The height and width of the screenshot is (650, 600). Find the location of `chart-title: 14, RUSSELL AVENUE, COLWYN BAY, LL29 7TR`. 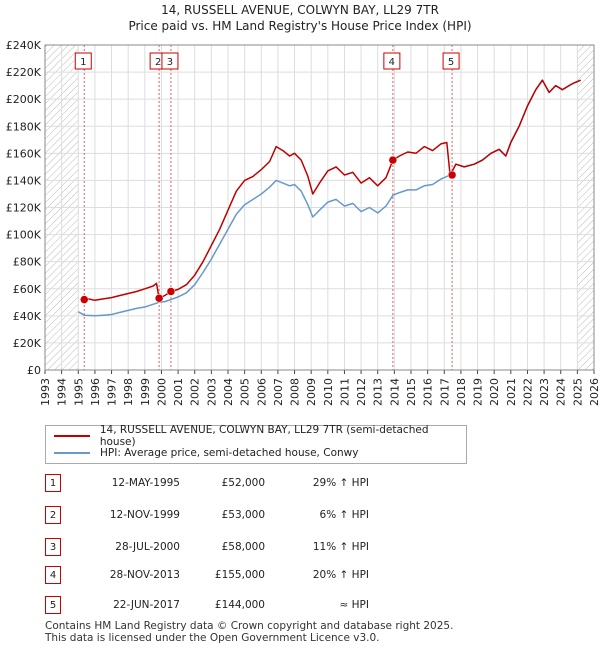

chart-title: 14, RUSSELL AVENUE, COLWYN BAY, LL29 7TR is located at coordinates (300, 10).